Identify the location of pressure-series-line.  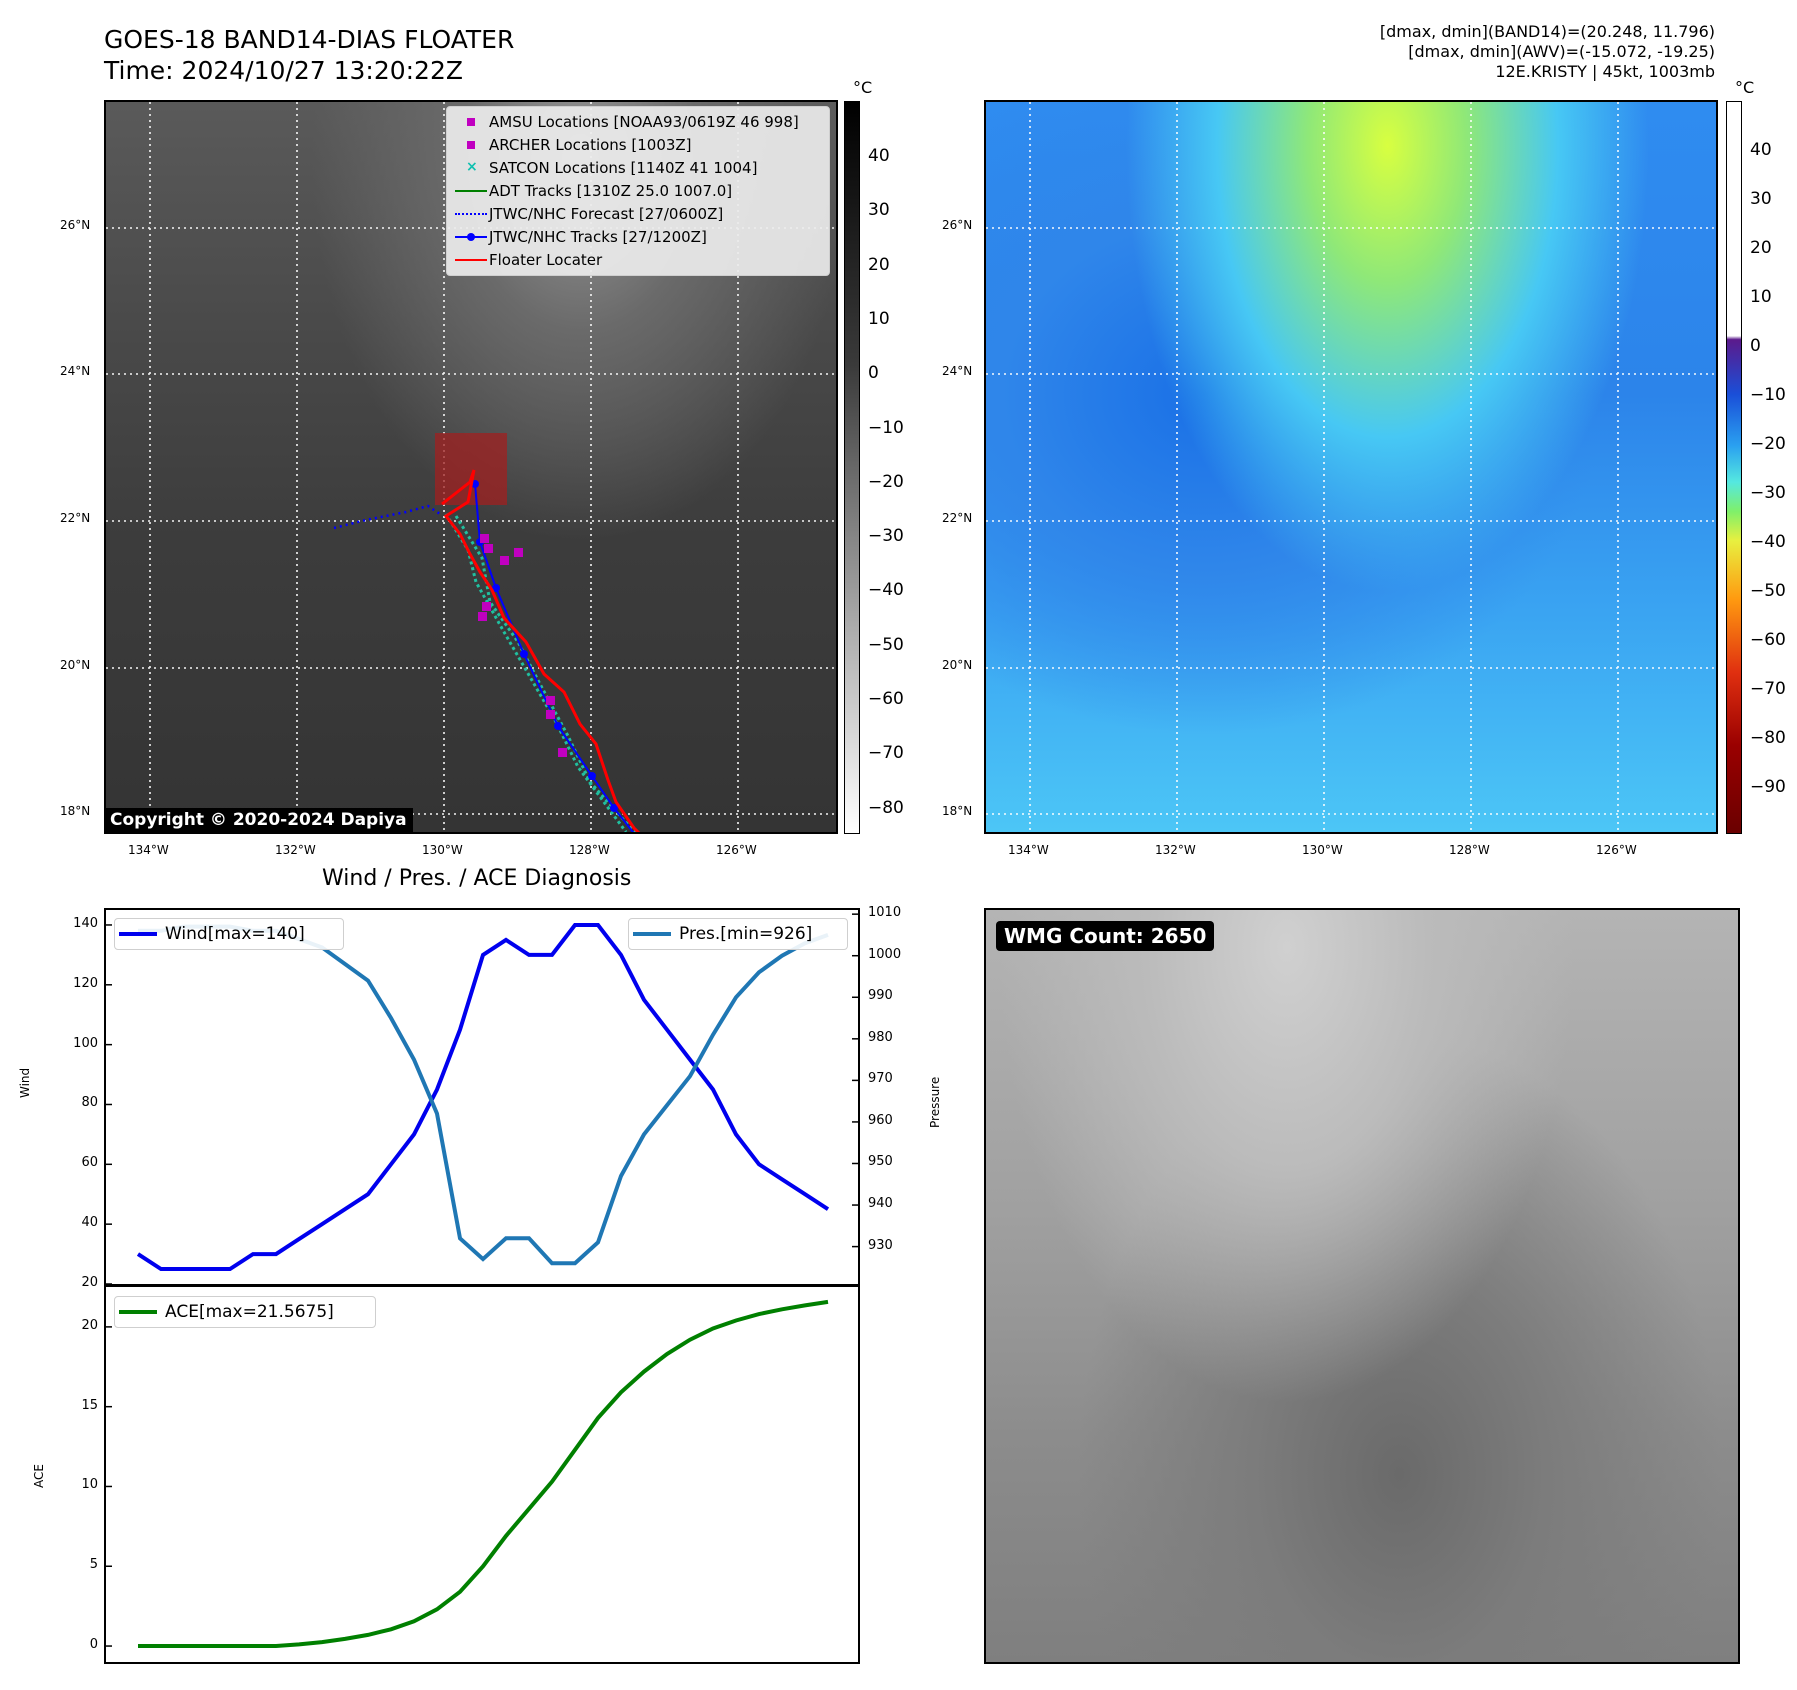
(483, 1095).